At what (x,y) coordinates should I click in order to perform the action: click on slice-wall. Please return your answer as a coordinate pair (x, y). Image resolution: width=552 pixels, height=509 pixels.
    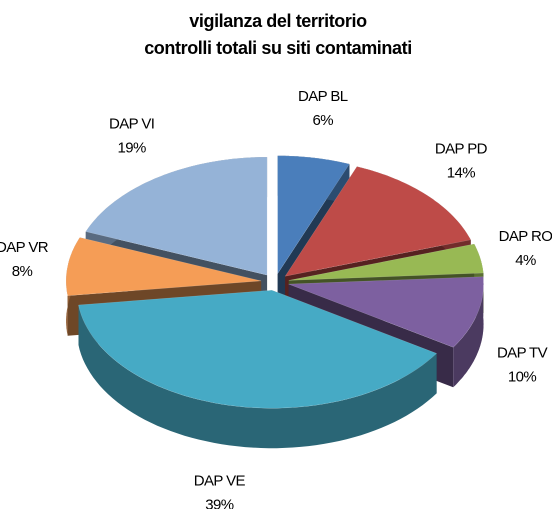
    Looking at the image, I should click on (468, 332).